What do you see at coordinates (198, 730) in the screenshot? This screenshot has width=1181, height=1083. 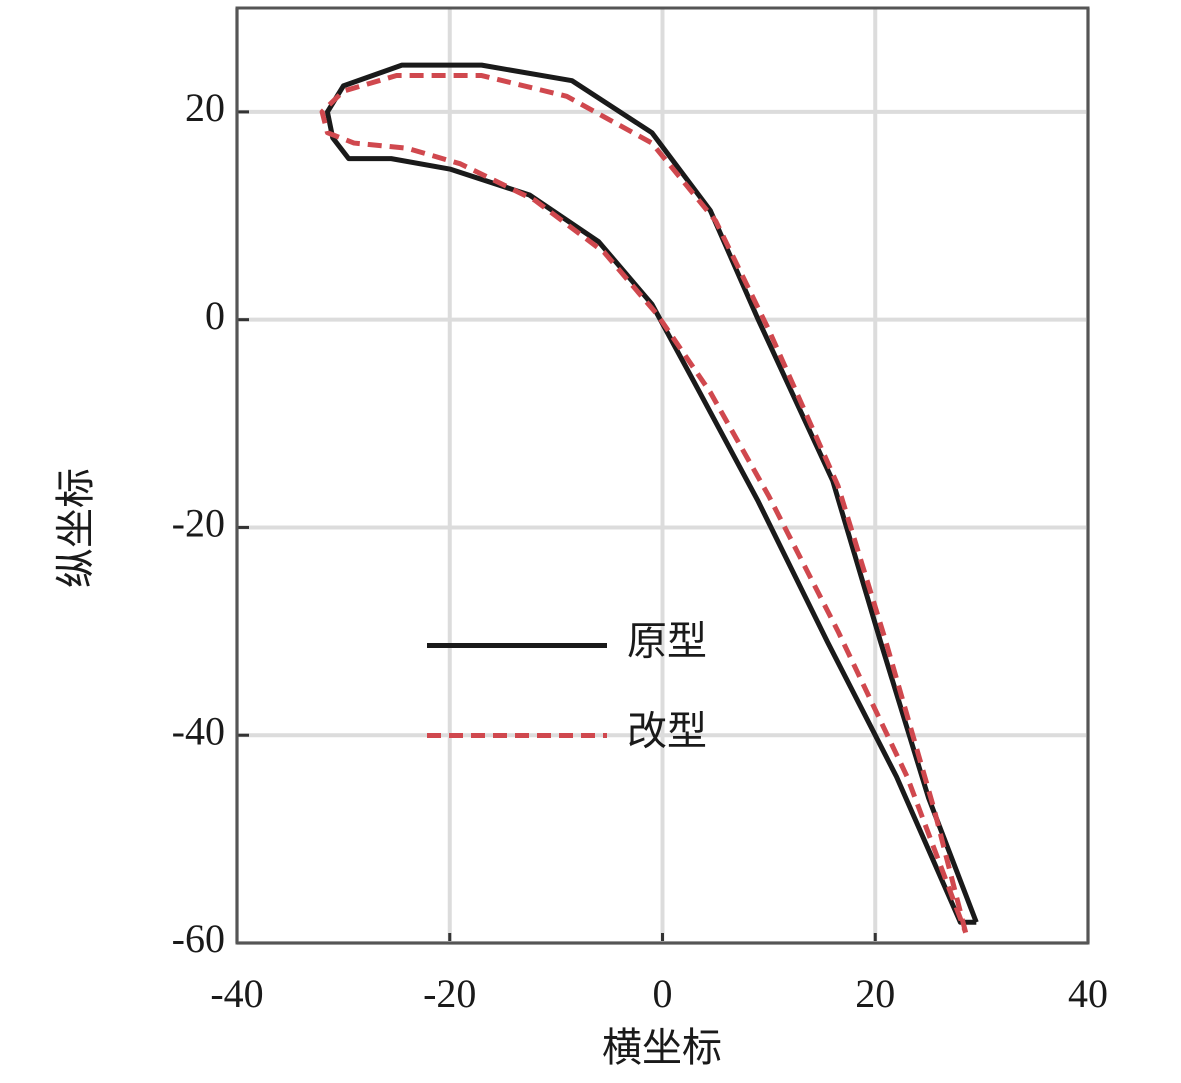 I see `y-tick-label: -40` at bounding box center [198, 730].